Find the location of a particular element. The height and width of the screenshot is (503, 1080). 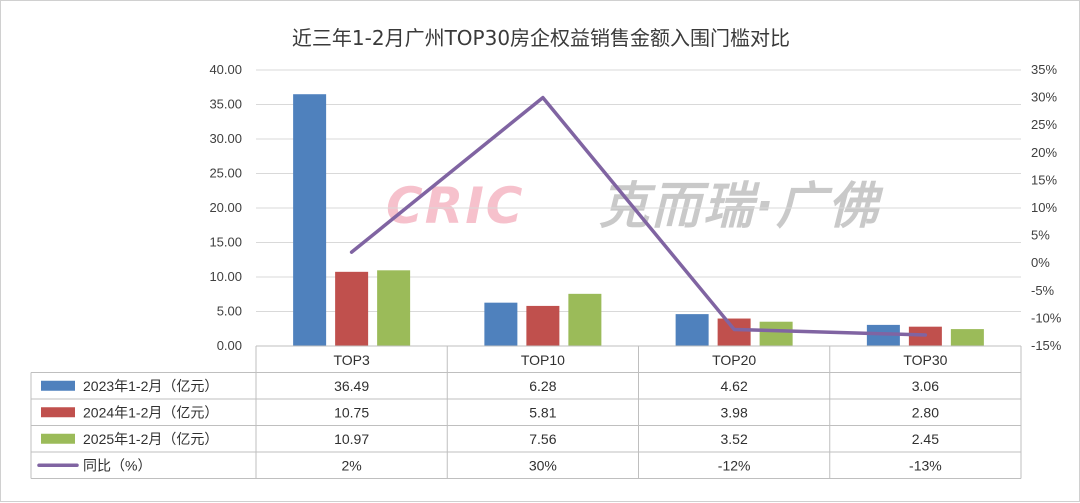

table-value: 3.98 is located at coordinates (734, 412).